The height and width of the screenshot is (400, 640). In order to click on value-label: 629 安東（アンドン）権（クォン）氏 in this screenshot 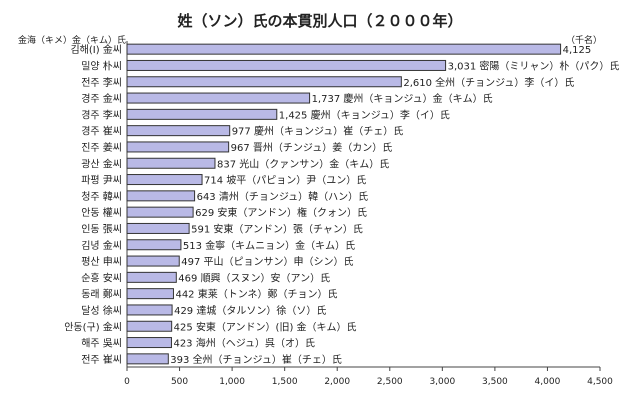, I will do `click(281, 212)`.